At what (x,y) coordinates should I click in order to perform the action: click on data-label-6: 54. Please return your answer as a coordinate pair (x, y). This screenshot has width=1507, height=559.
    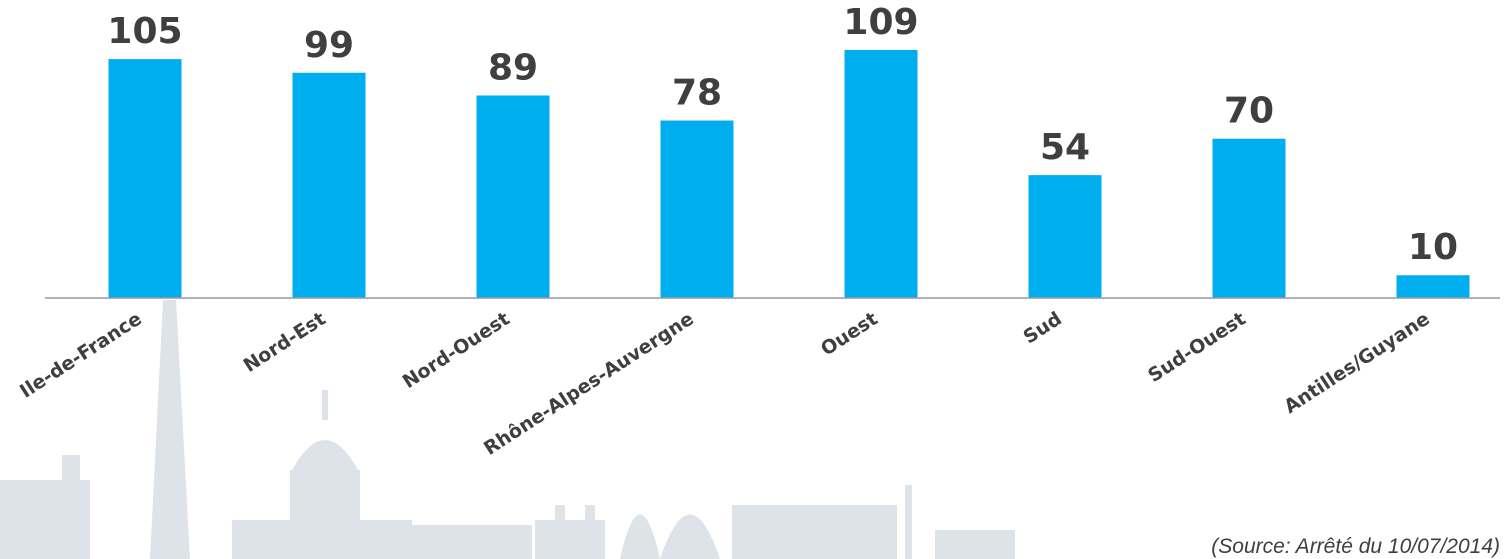
    Looking at the image, I should click on (1065, 147).